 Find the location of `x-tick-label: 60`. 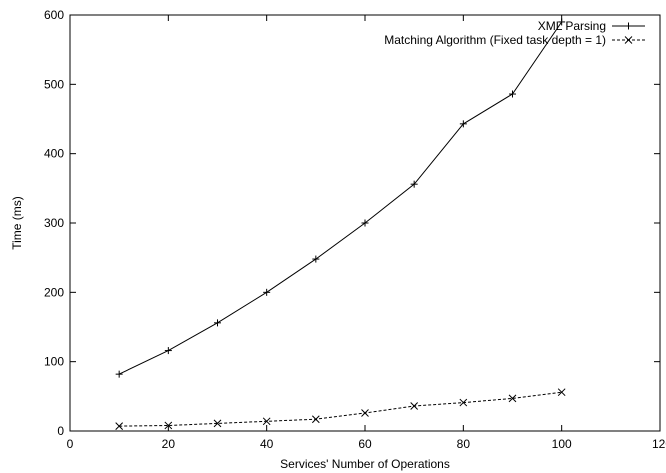

x-tick-label: 60 is located at coordinates (365, 444).